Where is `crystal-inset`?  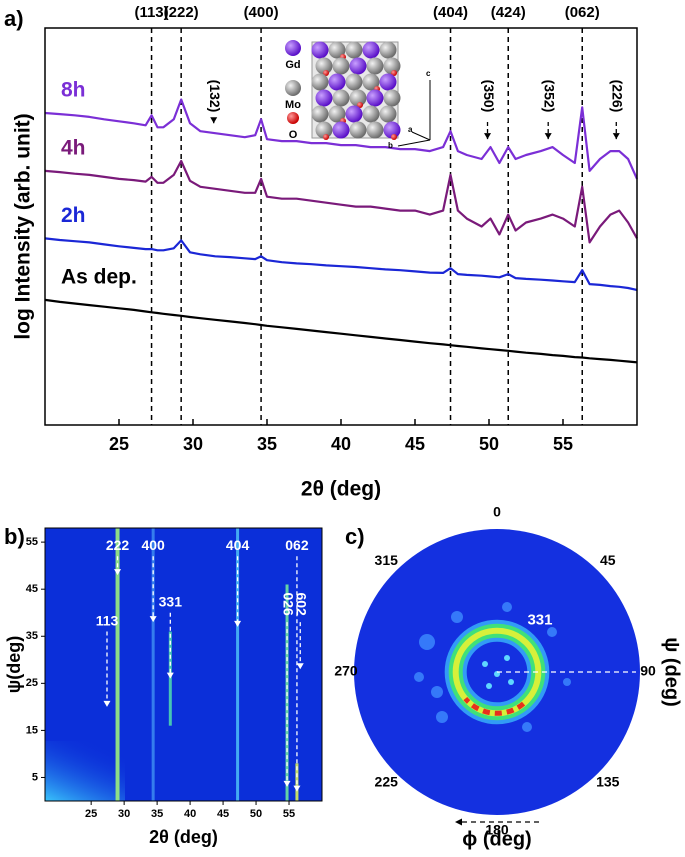
crystal-inset is located at coordinates (356, 90).